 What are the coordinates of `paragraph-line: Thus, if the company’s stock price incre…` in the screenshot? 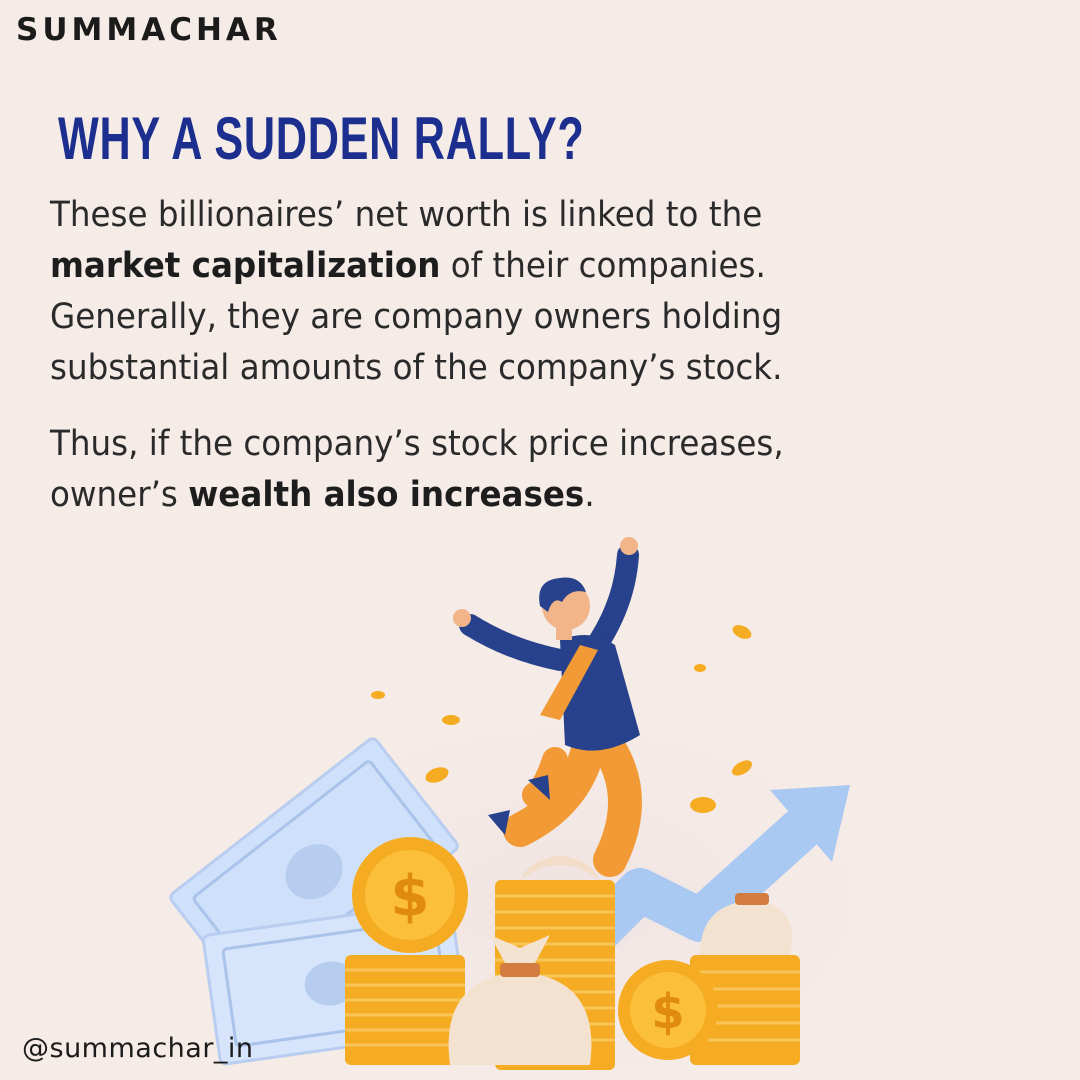 It's located at (417, 444).